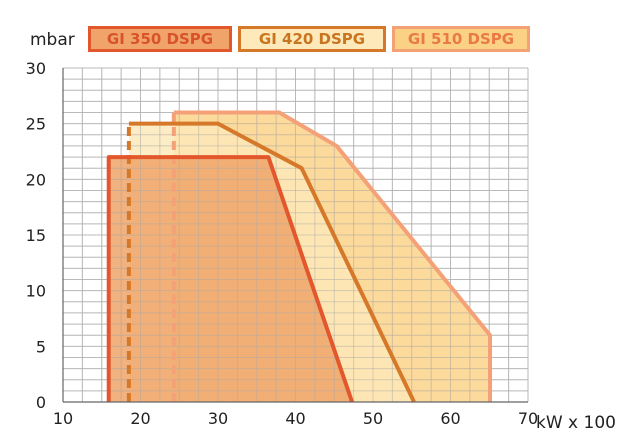 The image size is (638, 448). Describe the element at coordinates (36, 235) in the screenshot. I see `y-tick-label: 15` at that location.